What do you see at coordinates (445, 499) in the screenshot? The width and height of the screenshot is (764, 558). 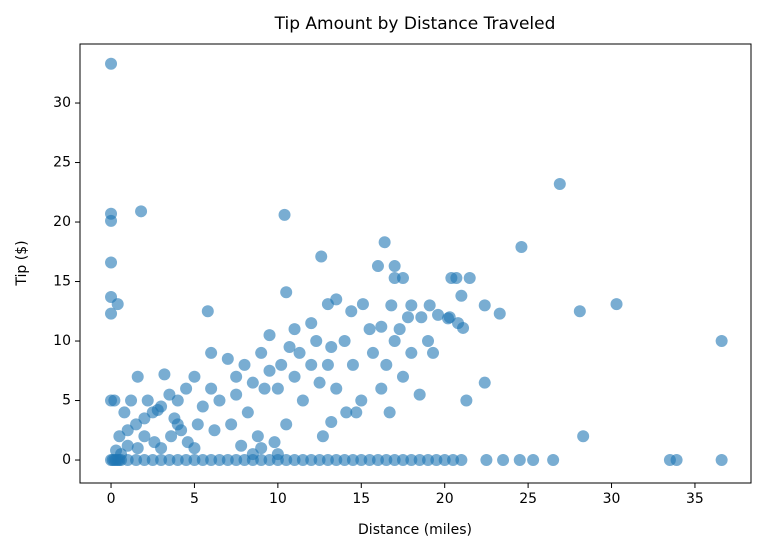 I see `x-tick-label: 20` at bounding box center [445, 499].